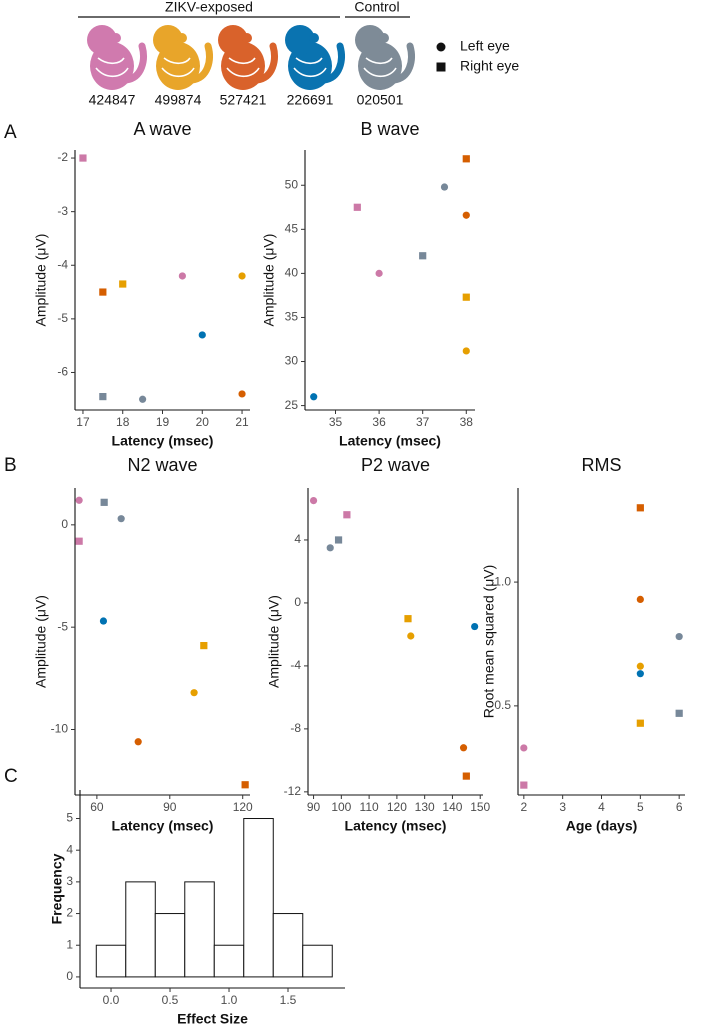 This screenshot has width=713, height=1032. I want to click on x-tick-label: 17, so click(83, 422).